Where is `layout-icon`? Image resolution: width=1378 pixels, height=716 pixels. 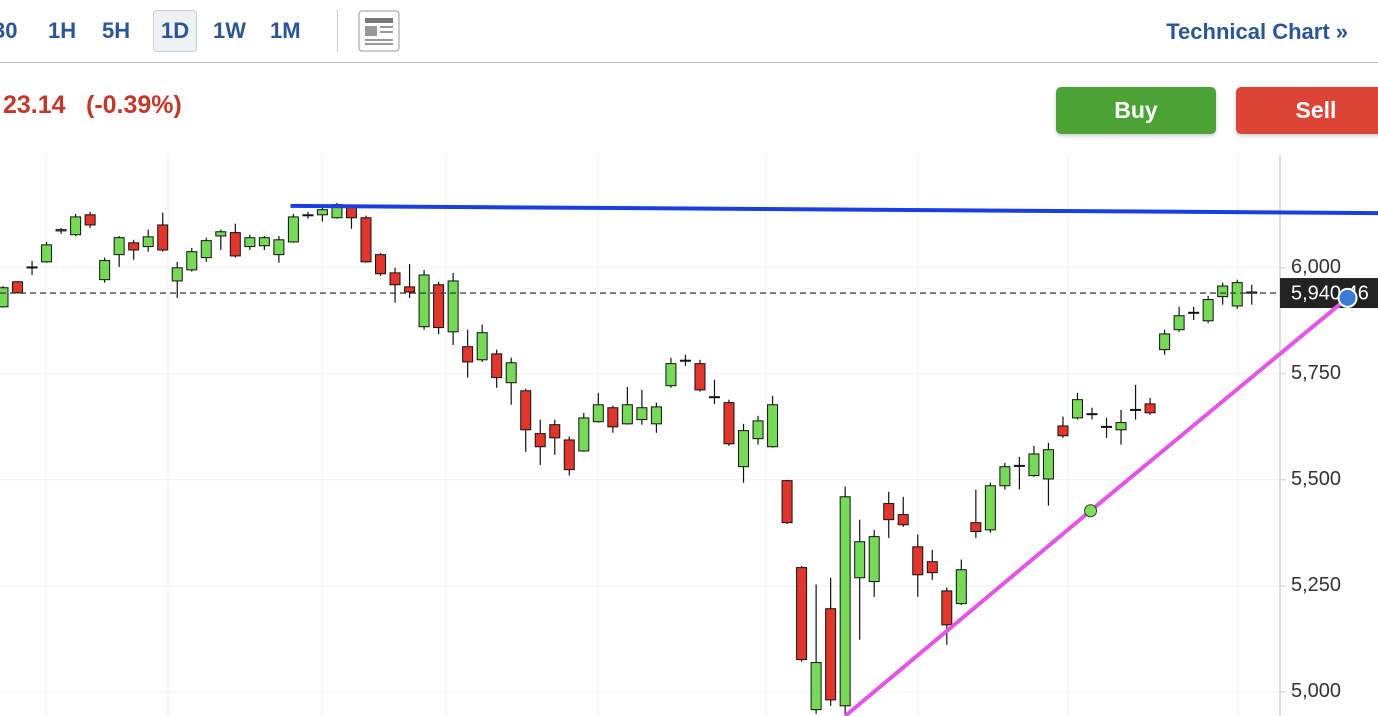
layout-icon is located at coordinates (379, 31).